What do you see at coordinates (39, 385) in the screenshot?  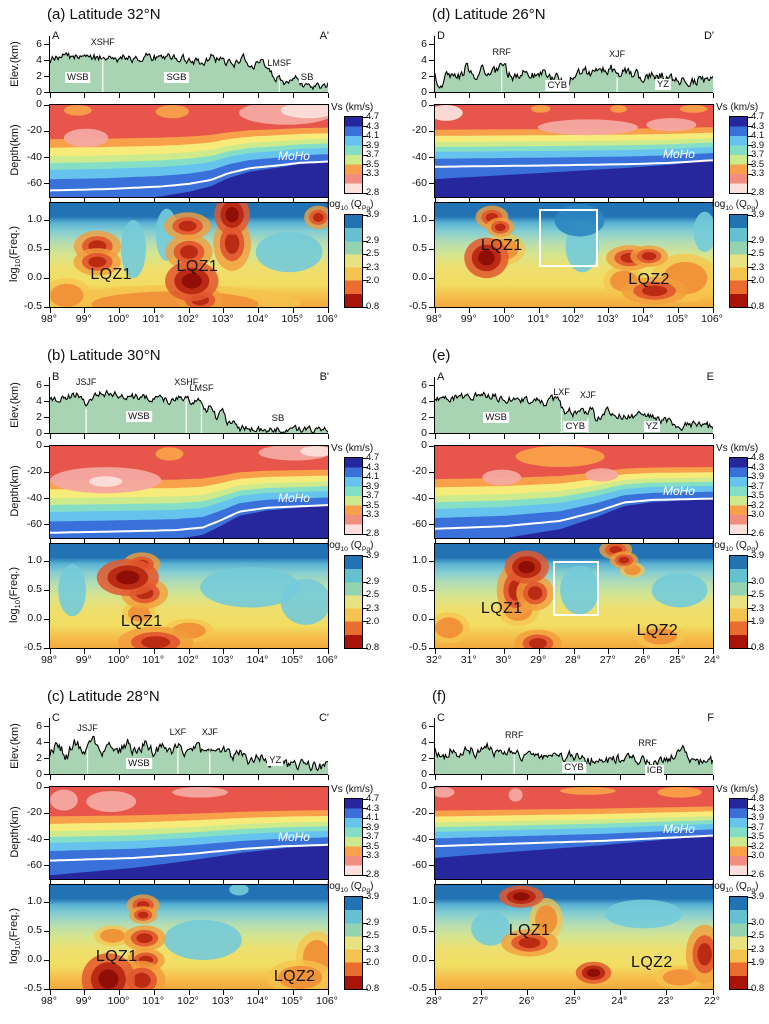 I see `y-tick-label: 6` at bounding box center [39, 385].